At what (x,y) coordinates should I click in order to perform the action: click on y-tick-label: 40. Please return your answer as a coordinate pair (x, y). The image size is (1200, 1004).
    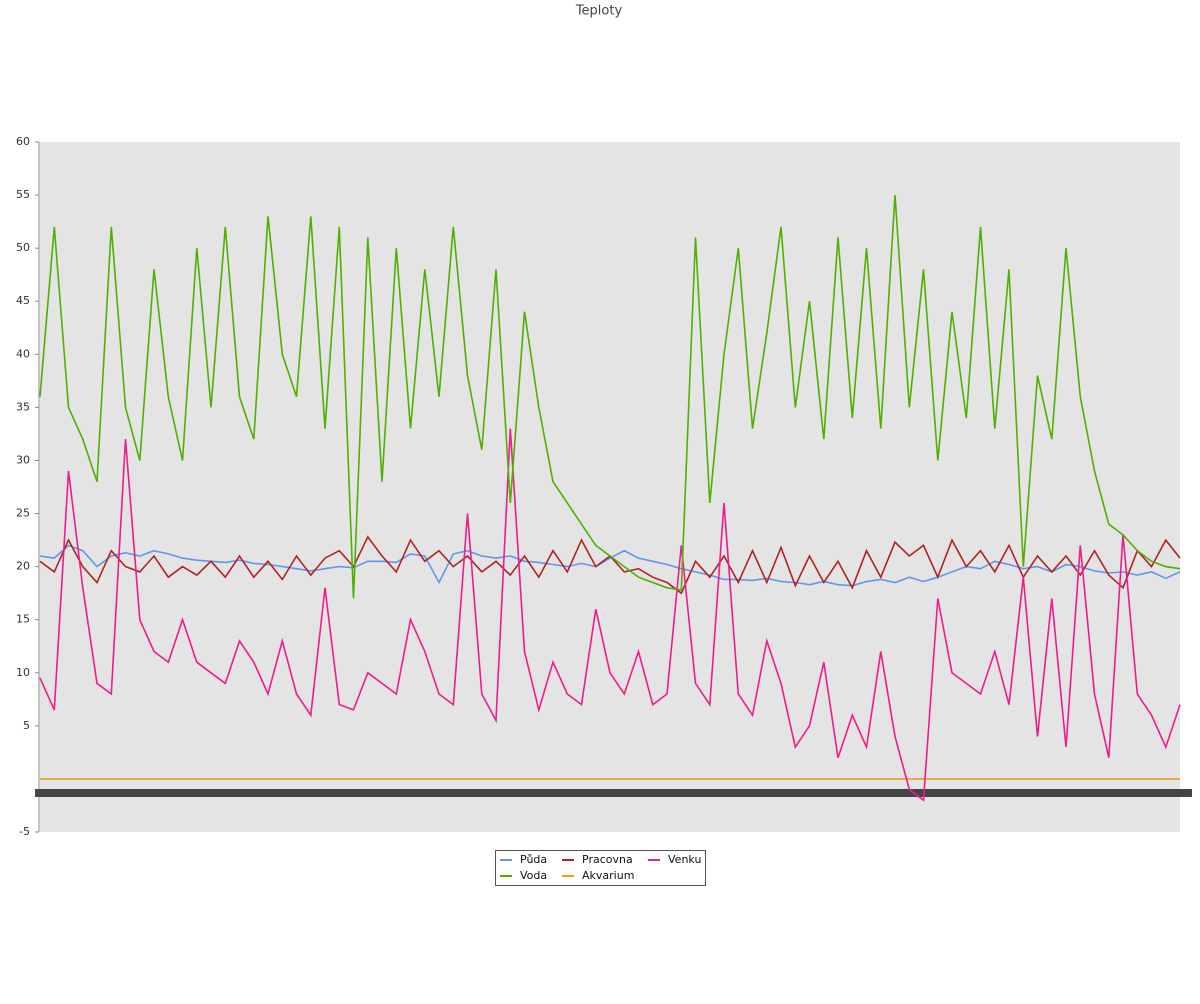
    Looking at the image, I should click on (23, 353).